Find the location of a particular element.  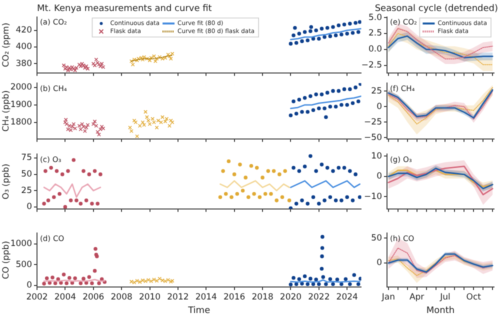

x-tick-label: 2002 is located at coordinates (37, 297).